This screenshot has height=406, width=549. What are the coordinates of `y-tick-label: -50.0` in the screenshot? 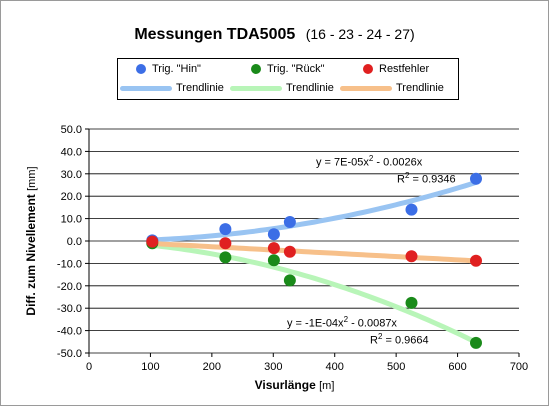 It's located at (69, 354).